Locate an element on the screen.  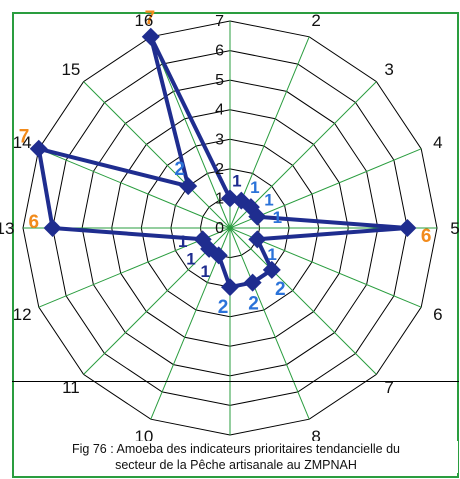
category-label-8: 8 is located at coordinates (315, 436).